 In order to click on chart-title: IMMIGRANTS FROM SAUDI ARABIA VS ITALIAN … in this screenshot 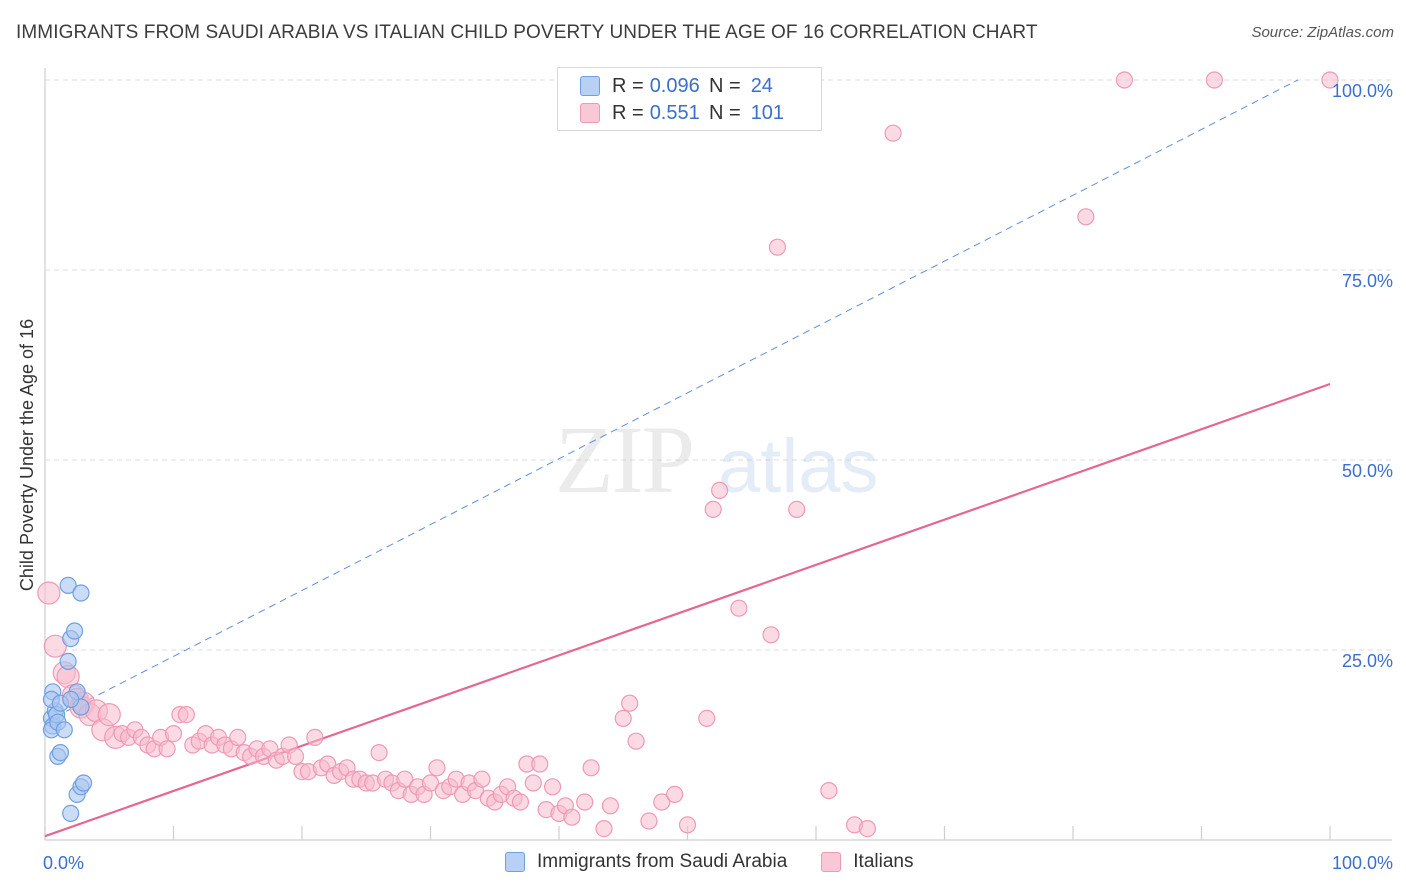, I will do `click(527, 32)`.